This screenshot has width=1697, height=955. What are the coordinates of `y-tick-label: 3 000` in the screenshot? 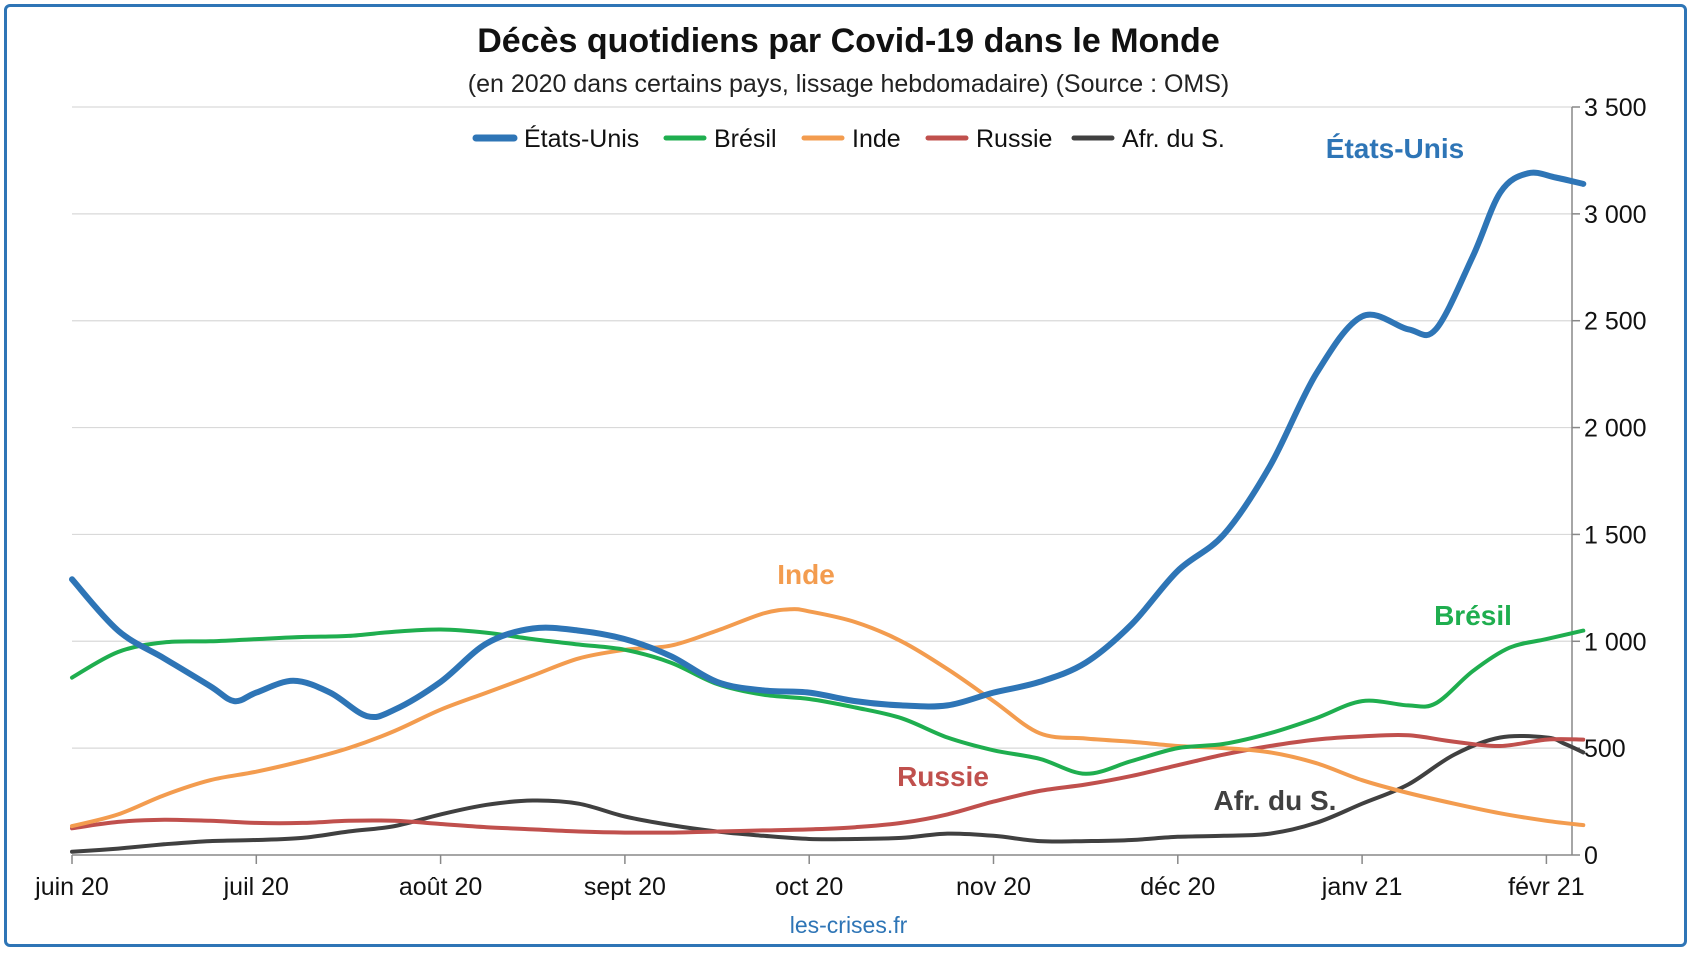 It's located at (1615, 215).